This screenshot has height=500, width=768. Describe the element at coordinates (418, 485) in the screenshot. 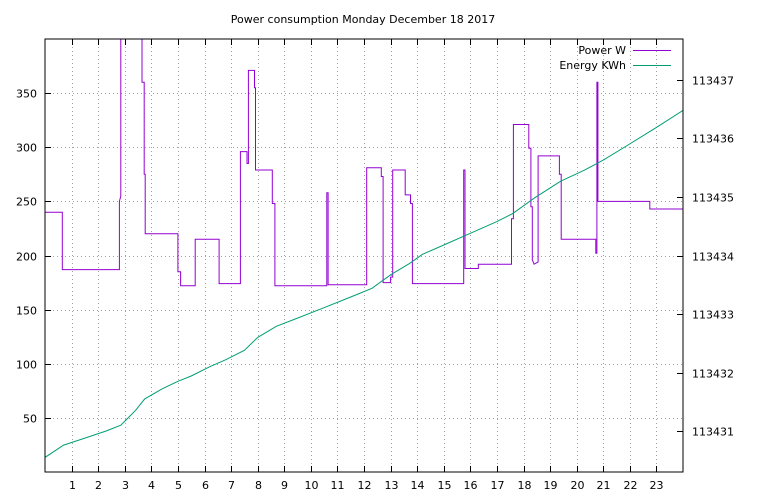

I see `x-tick-label: 14` at that location.